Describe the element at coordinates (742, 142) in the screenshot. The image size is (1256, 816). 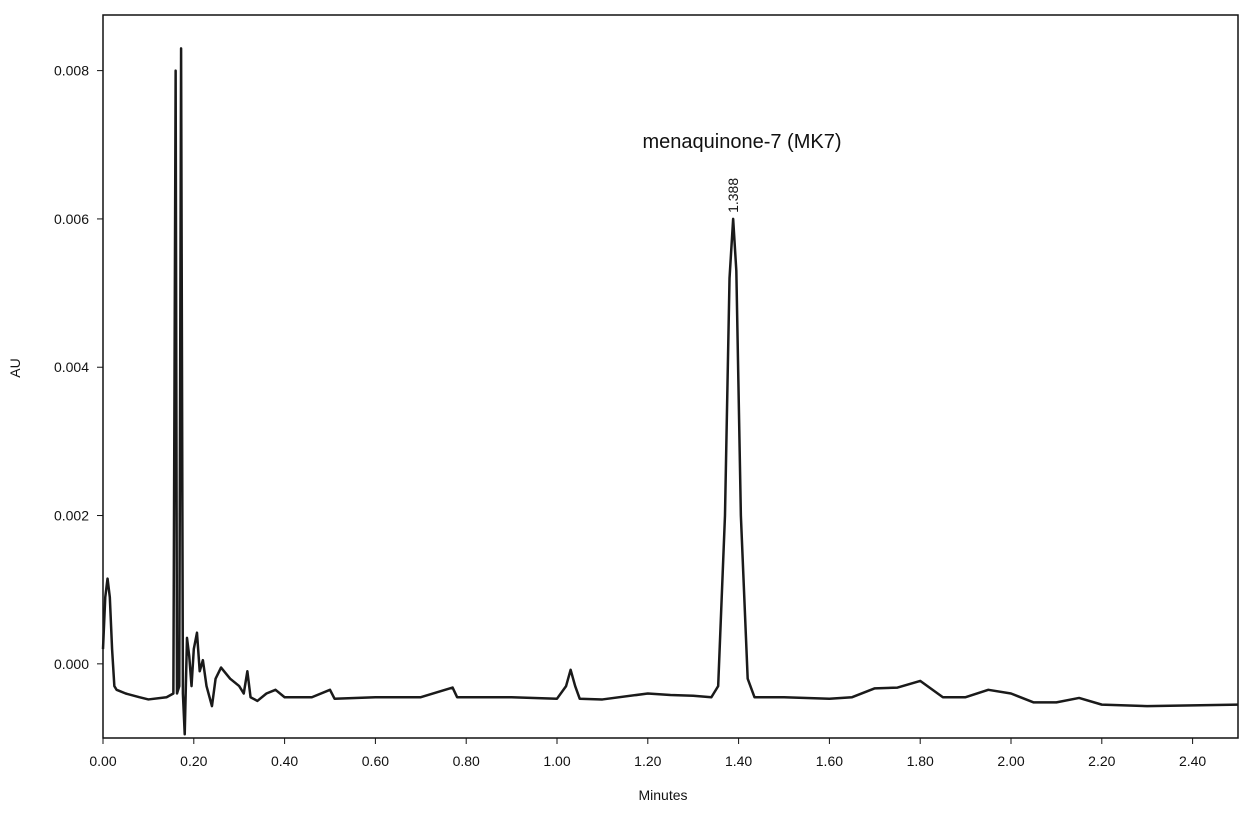
I see `annotation: menaquinone-7 (MK7)` at that location.